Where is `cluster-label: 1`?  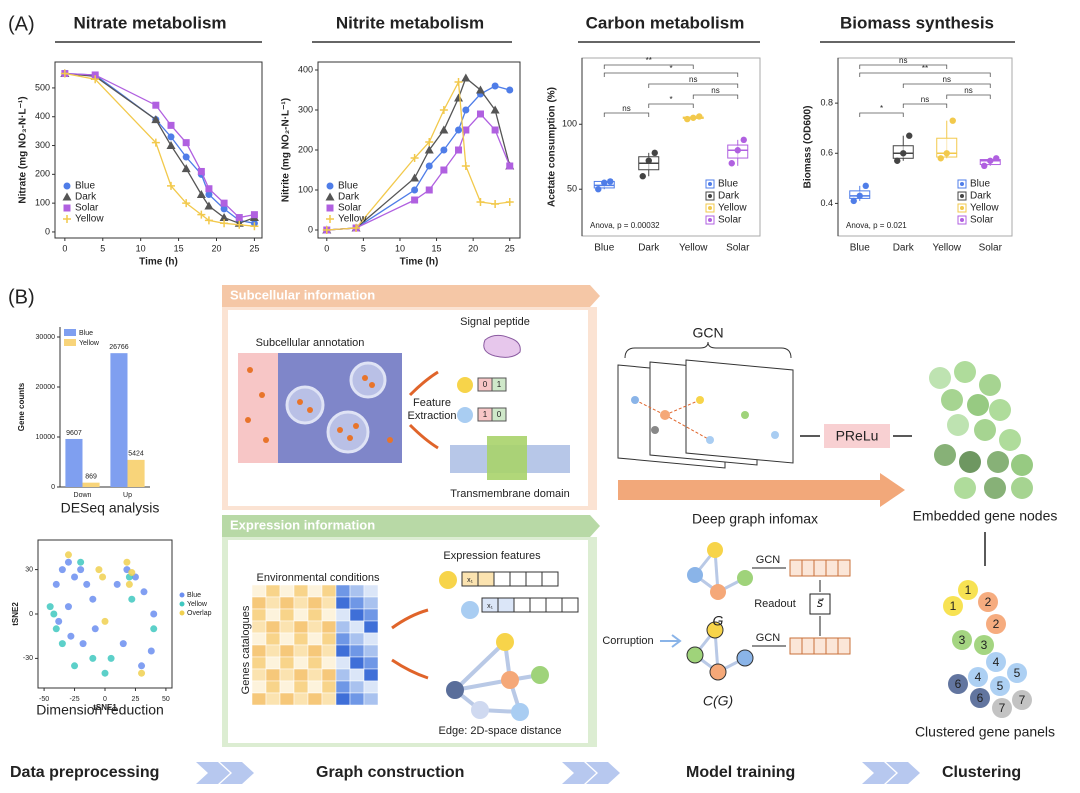 cluster-label: 1 is located at coordinates (953, 606).